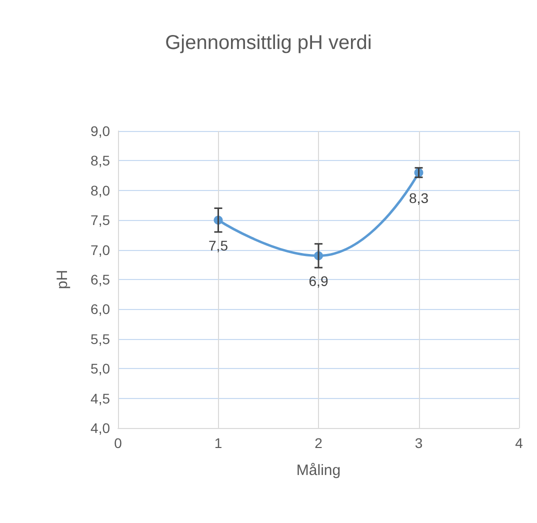 This screenshot has height=523, width=537. Describe the element at coordinates (100, 309) in the screenshot. I see `y-tick-label: 6,0` at that location.